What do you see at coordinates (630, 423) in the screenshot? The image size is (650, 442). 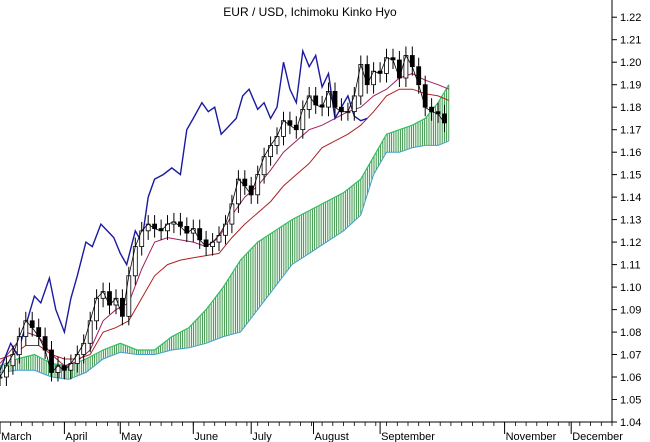 I see `y-tick-label: 1.04` at bounding box center [630, 423].